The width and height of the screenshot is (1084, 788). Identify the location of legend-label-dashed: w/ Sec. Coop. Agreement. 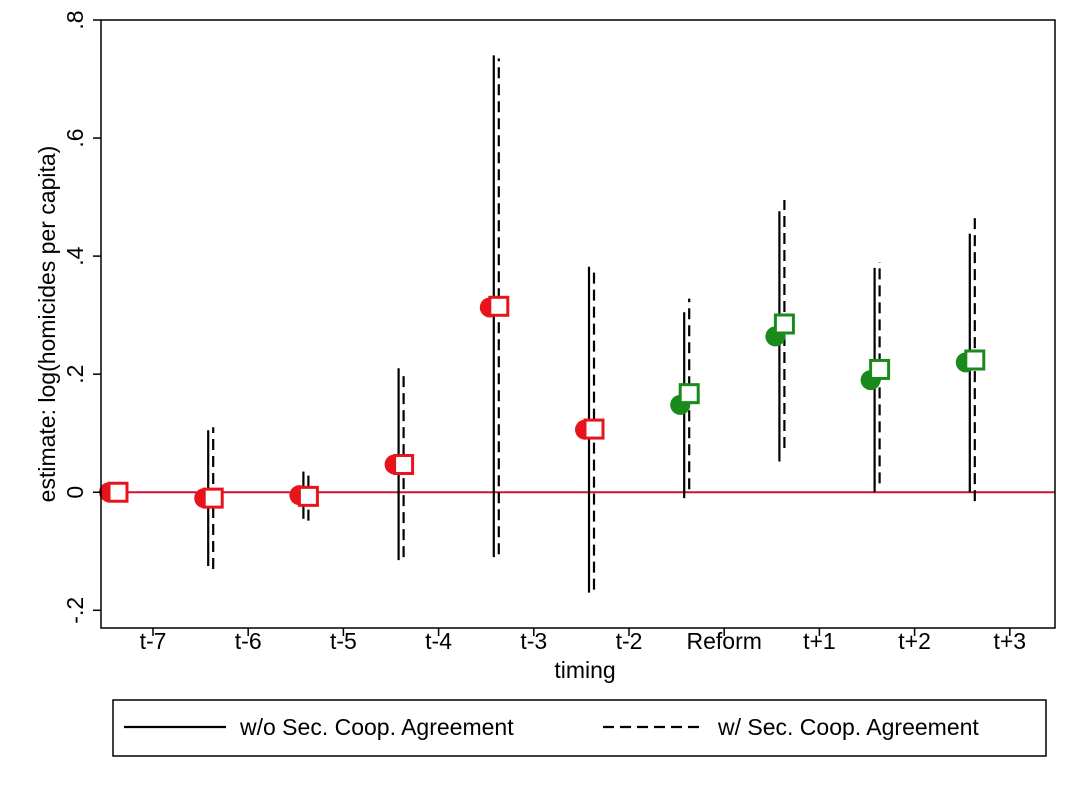
(848, 727).